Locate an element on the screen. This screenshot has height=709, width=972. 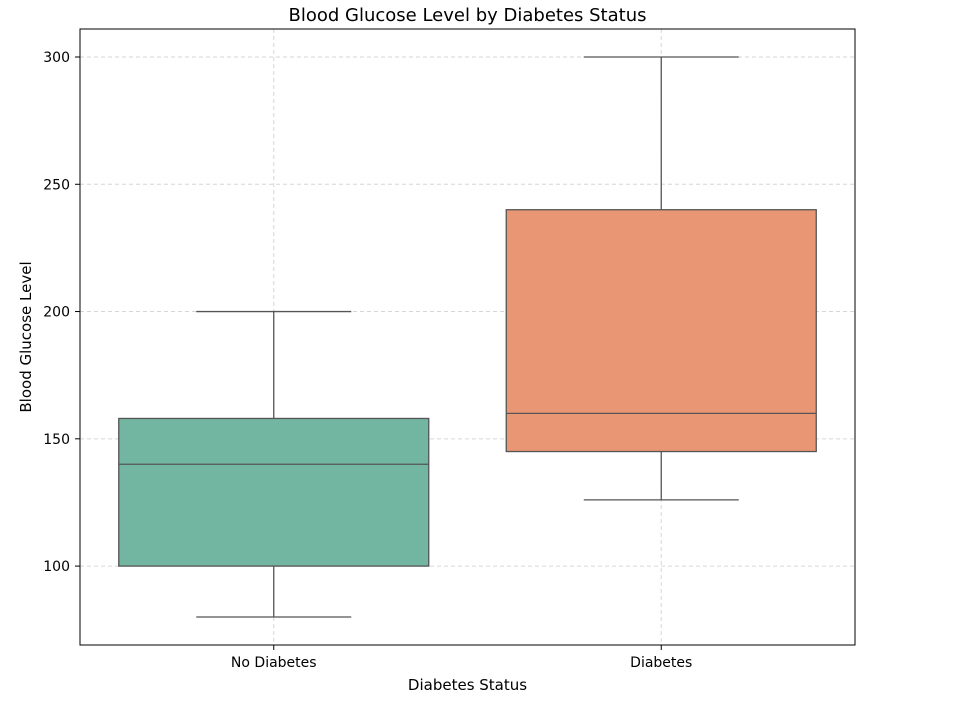
y-tick-label: 300 is located at coordinates (56, 58).